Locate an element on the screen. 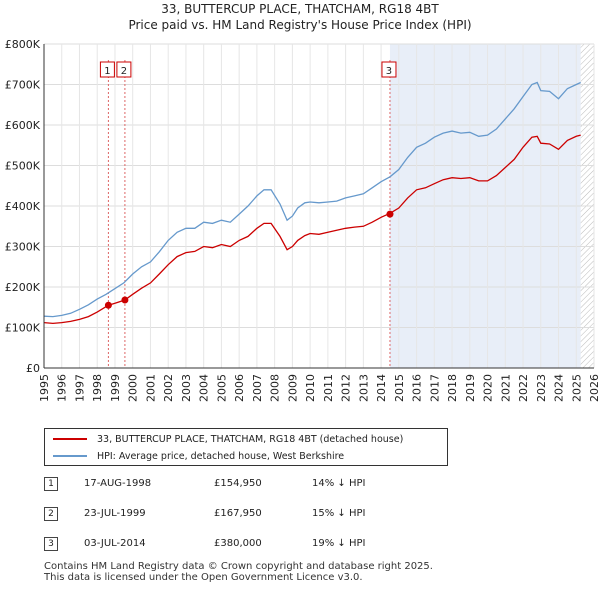 This screenshot has height=590, width=600. y-tick-label: £200K is located at coordinates (23, 287).